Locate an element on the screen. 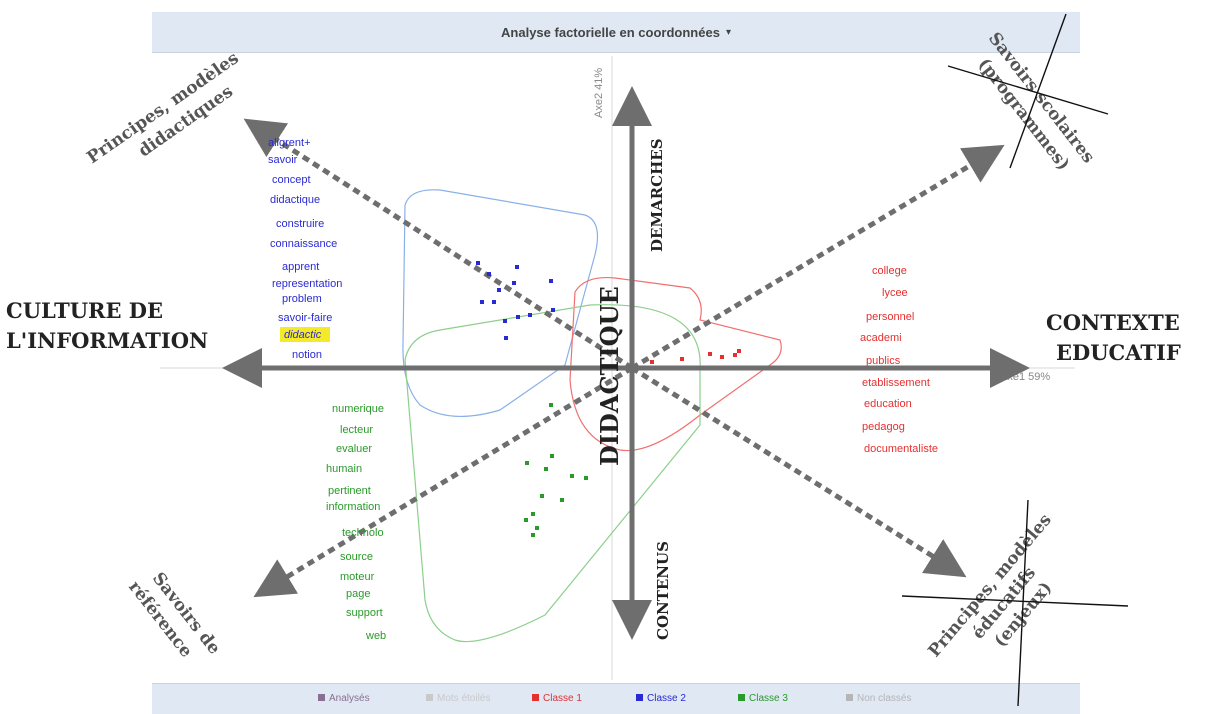 This screenshot has width=1211, height=714. word-label: numerique is located at coordinates (358, 409).